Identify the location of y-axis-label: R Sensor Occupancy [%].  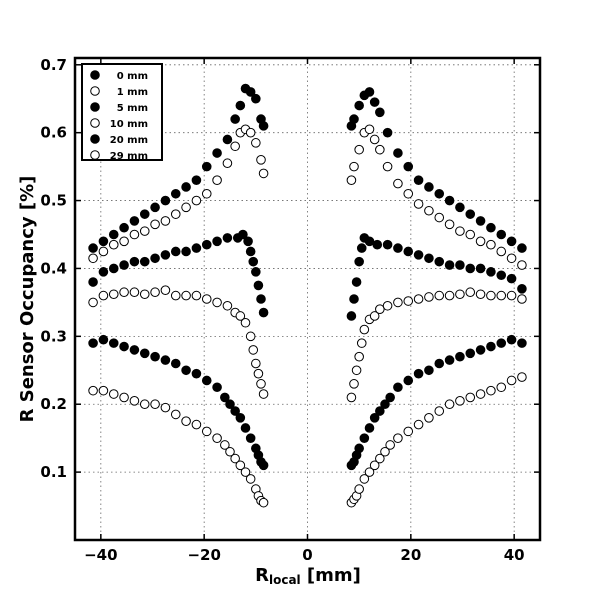
(27, 299).